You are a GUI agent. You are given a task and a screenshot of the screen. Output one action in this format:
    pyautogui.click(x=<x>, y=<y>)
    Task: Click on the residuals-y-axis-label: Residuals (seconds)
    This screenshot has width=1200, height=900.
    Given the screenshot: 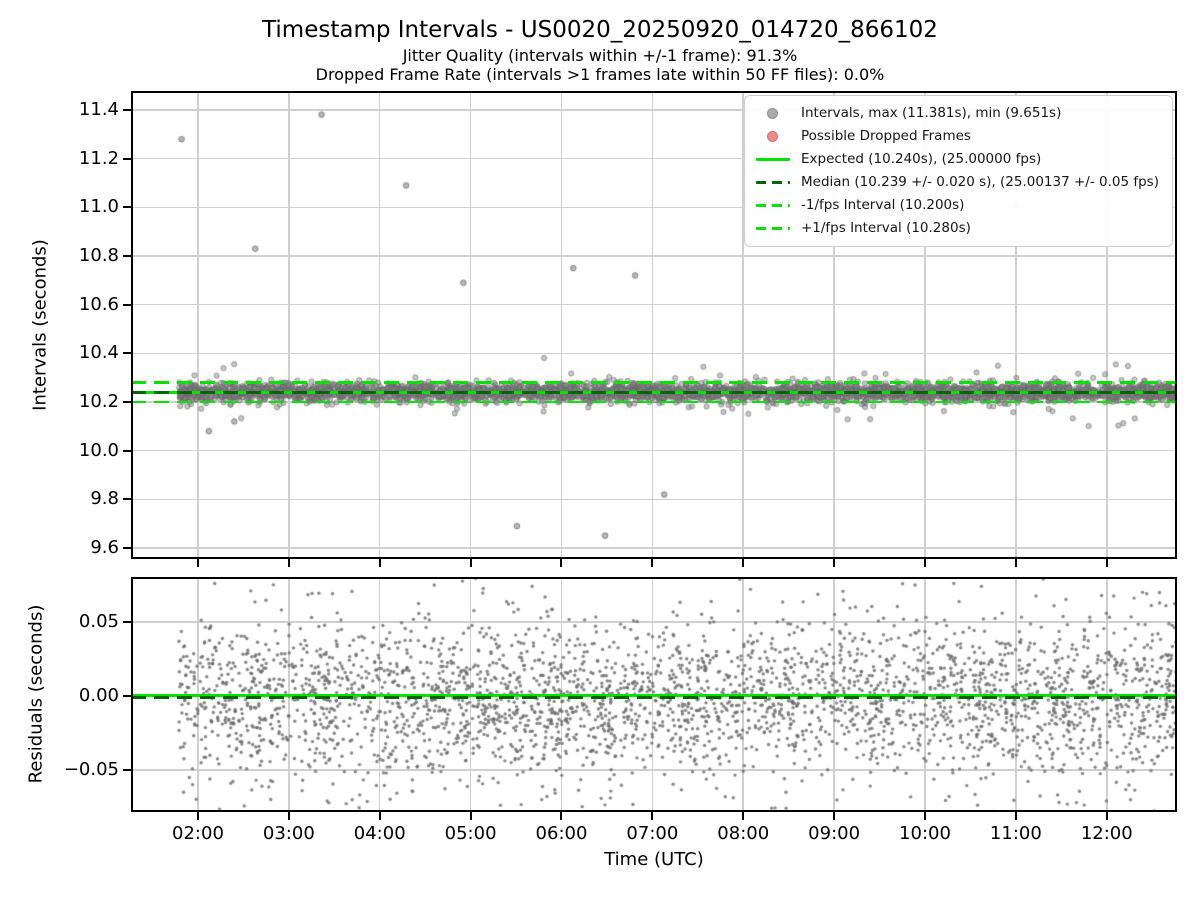 What is the action you would take?
    pyautogui.click(x=36, y=694)
    